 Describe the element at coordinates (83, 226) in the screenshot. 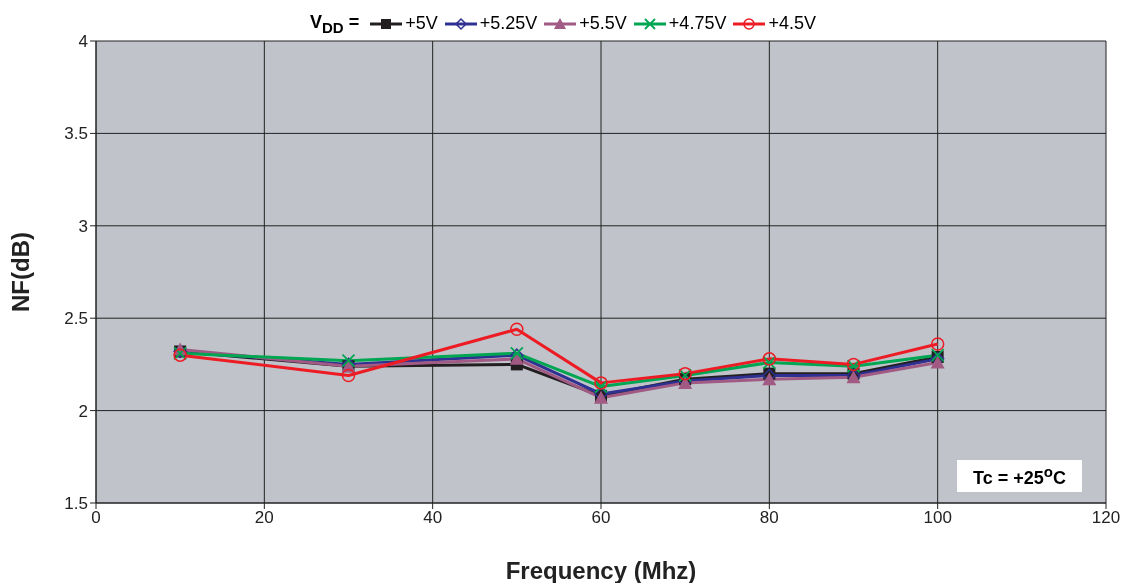

I see `y-tick-label: 3` at that location.